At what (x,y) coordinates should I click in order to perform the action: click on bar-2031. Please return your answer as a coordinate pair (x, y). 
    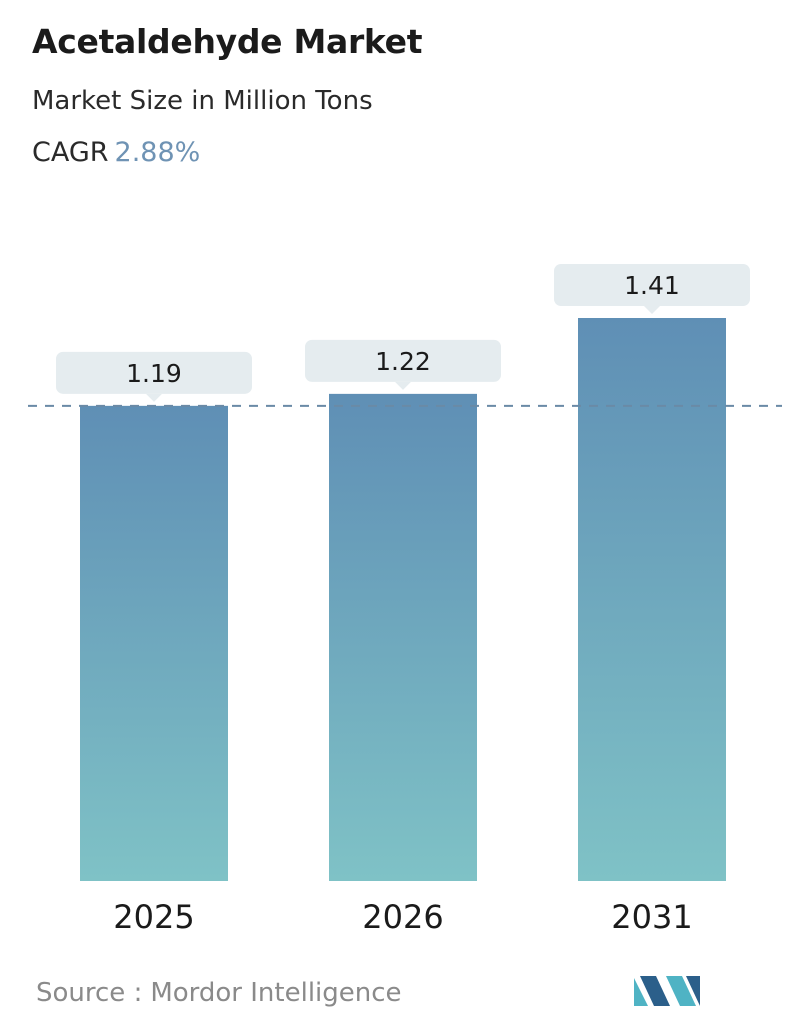
    Looking at the image, I should click on (652, 599).